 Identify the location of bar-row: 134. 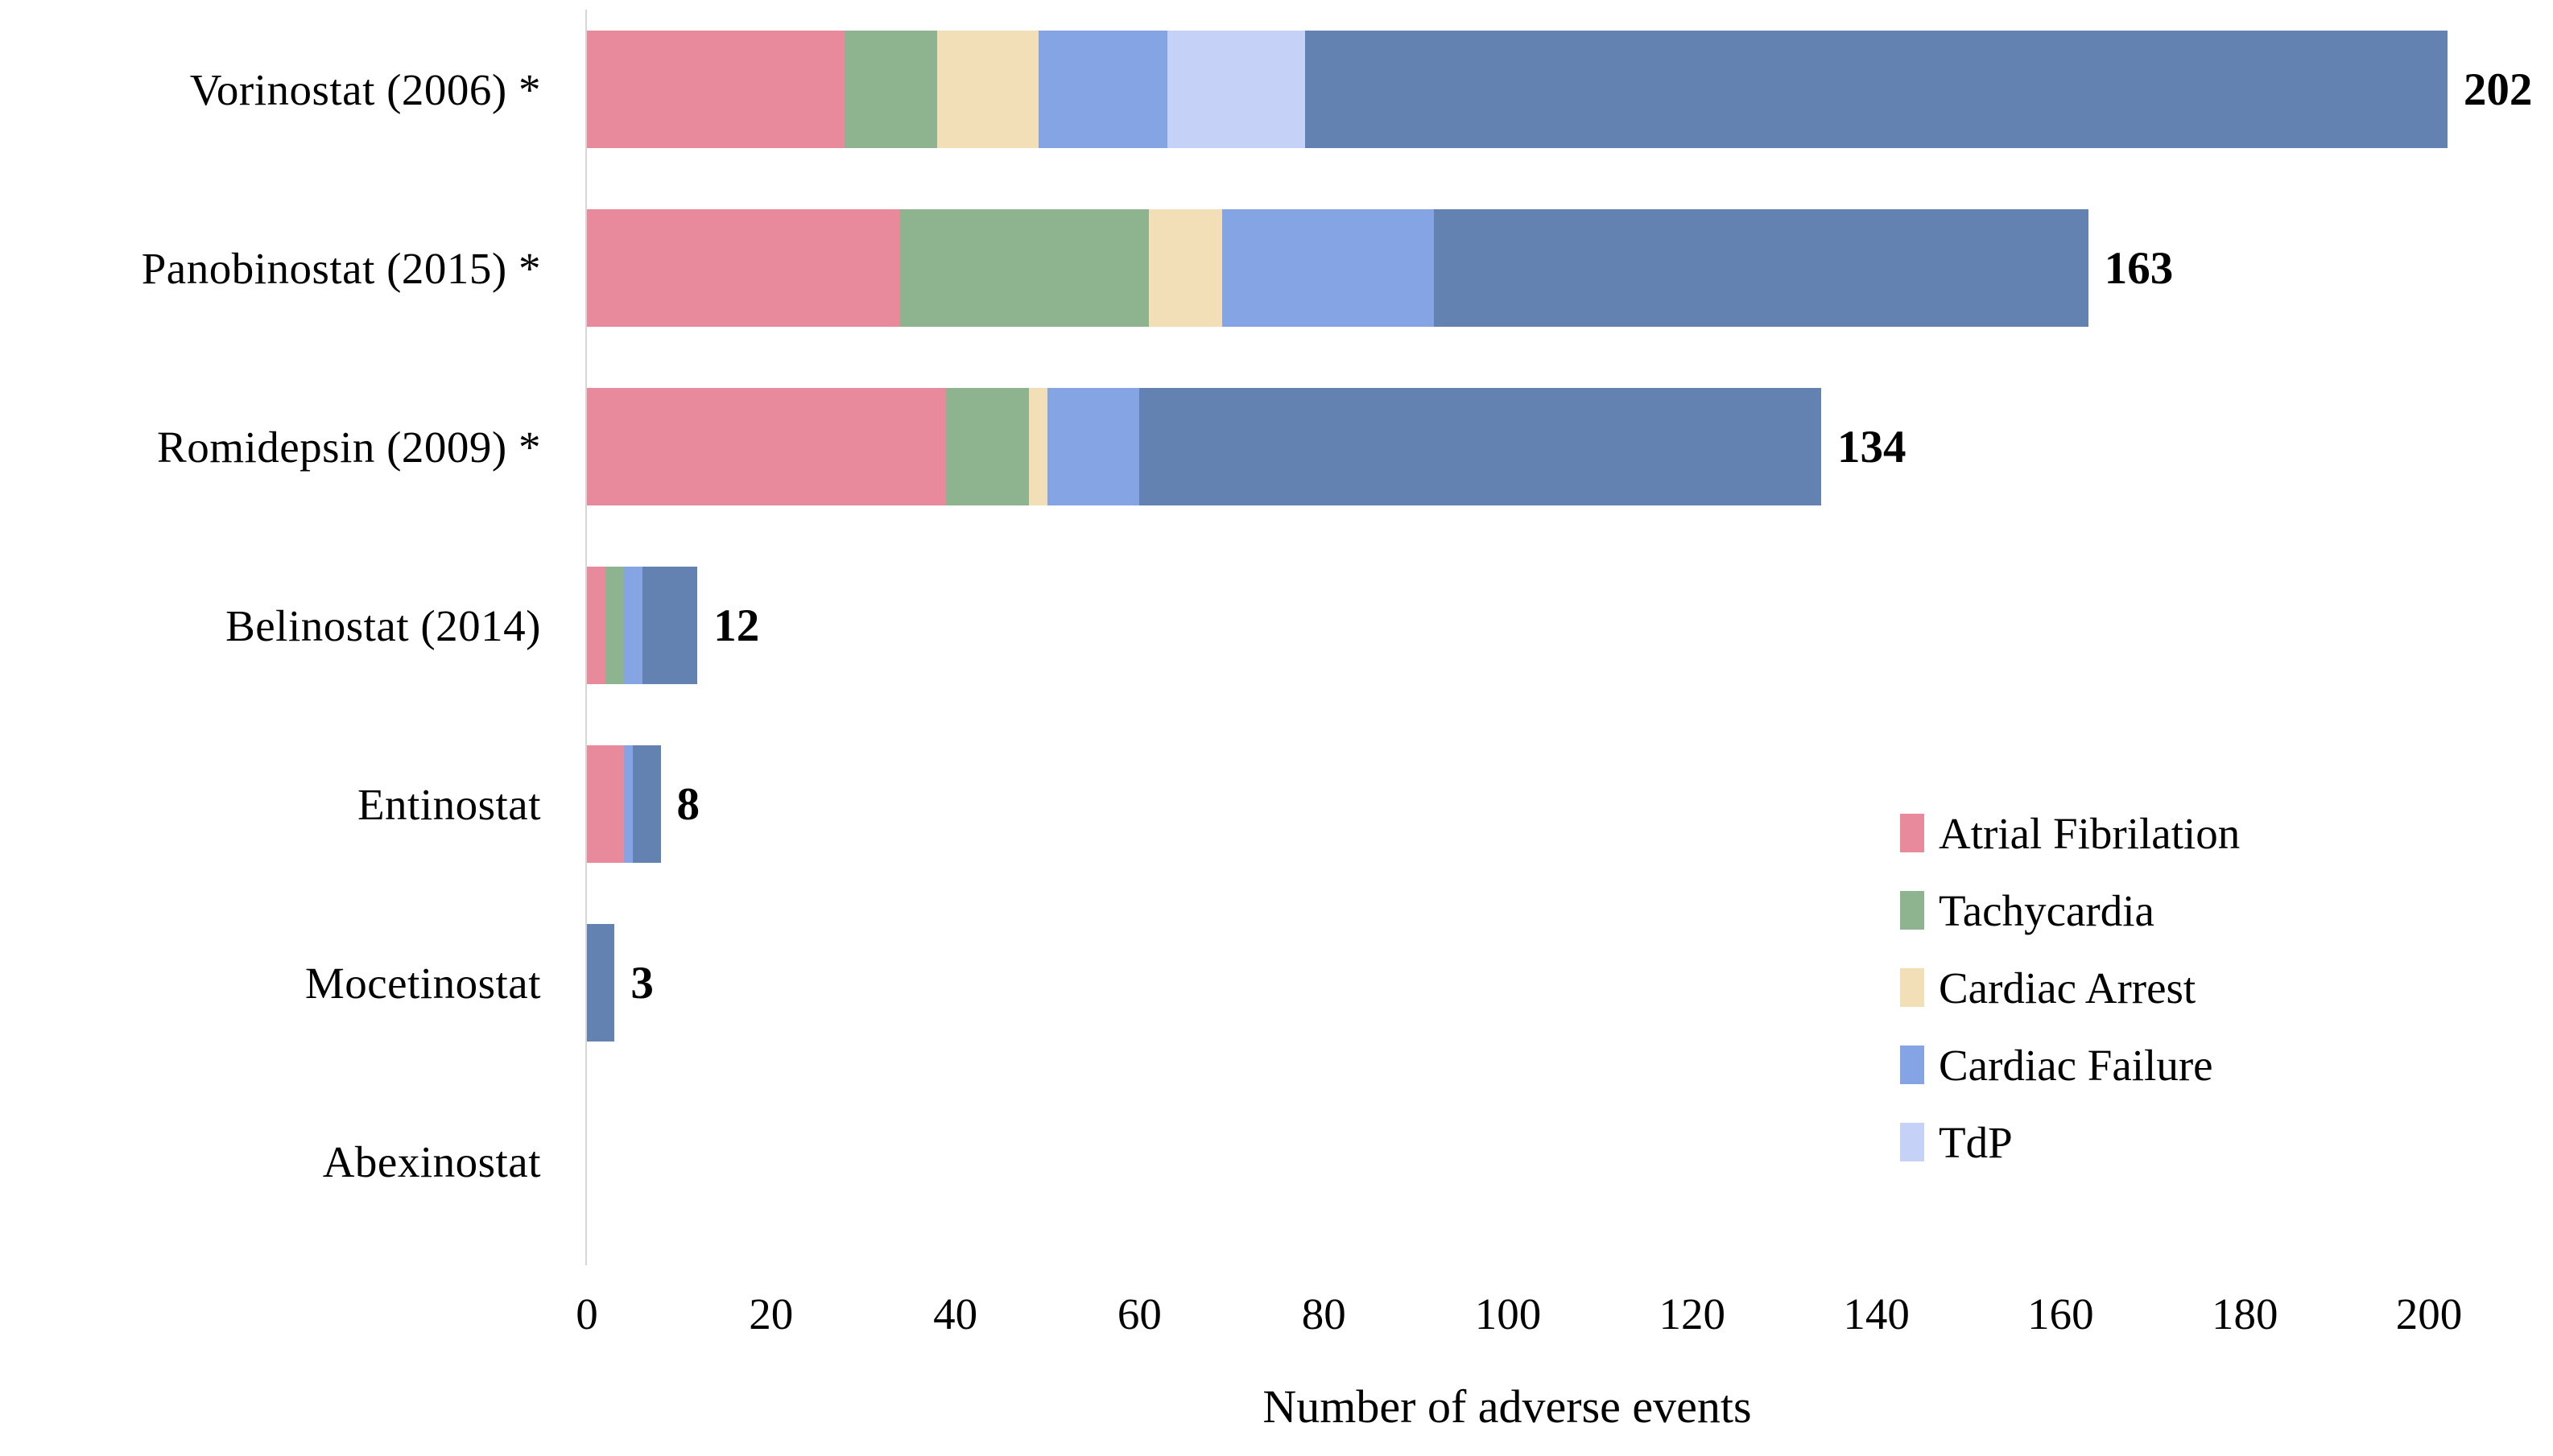
(1508, 446).